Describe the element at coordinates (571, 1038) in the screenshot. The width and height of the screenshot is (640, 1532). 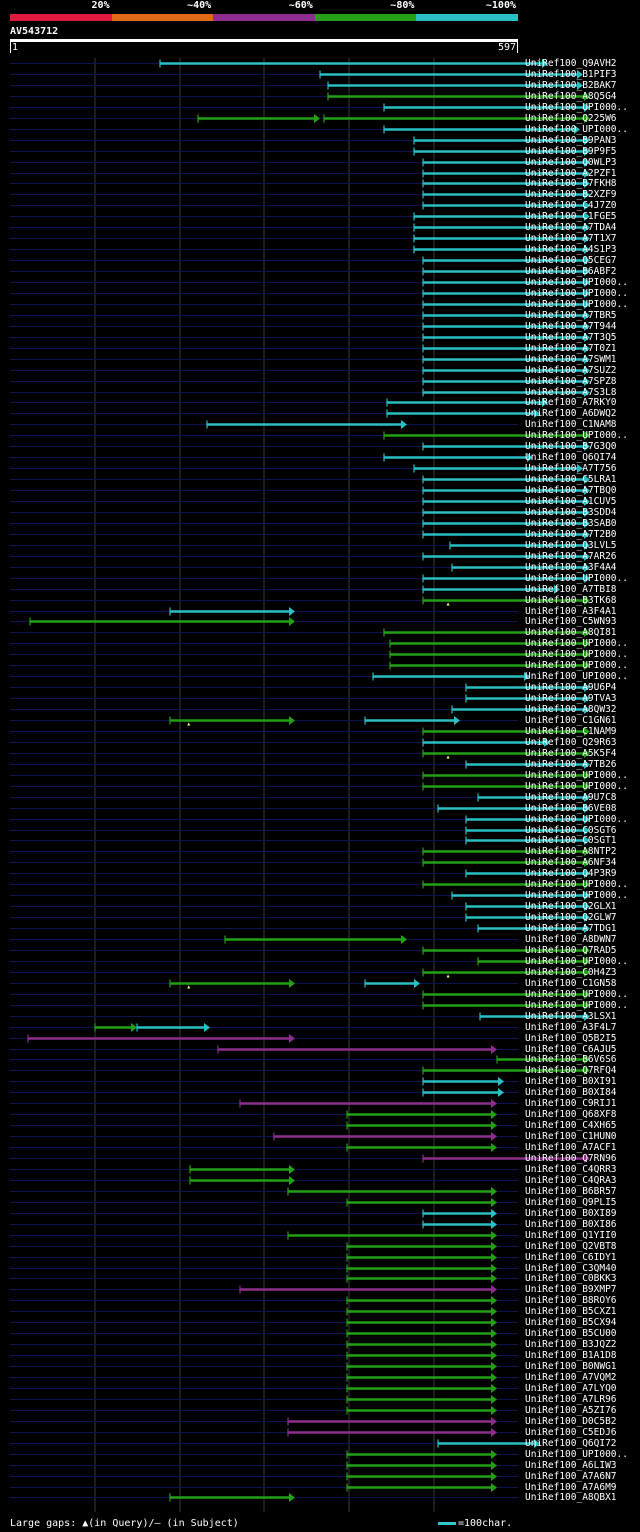
I see `hit-label: UniRef100_Q5B2I5` at that location.